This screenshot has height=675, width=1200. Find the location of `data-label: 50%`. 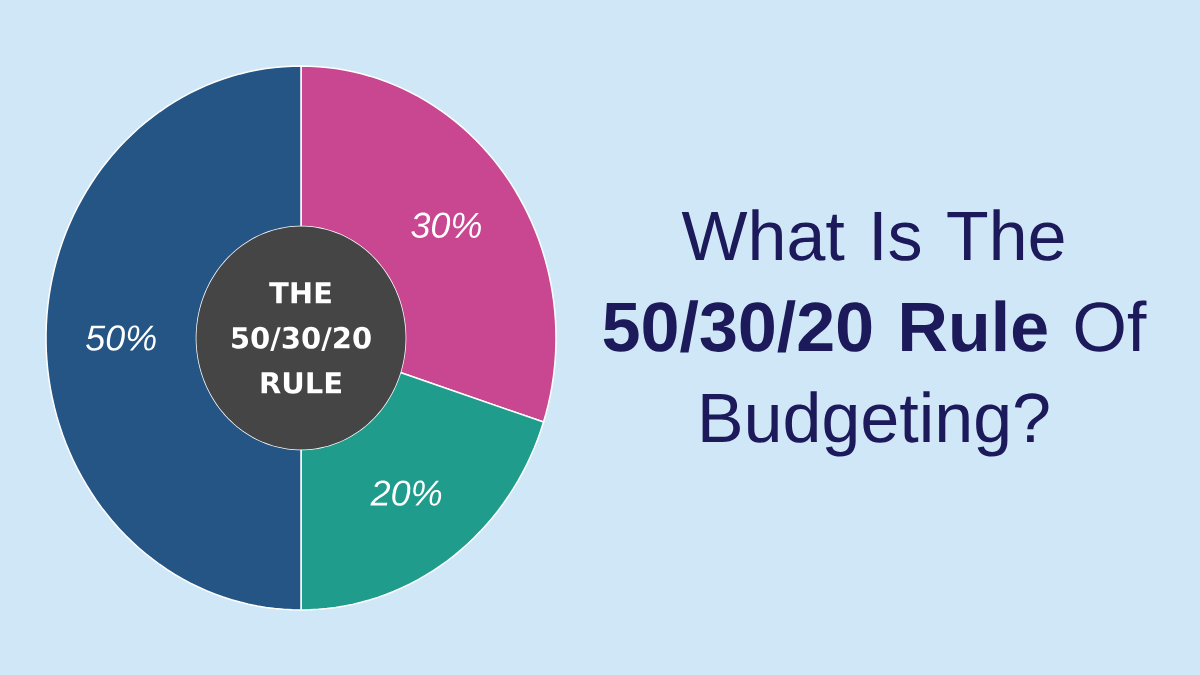

data-label: 50% is located at coordinates (121, 338).